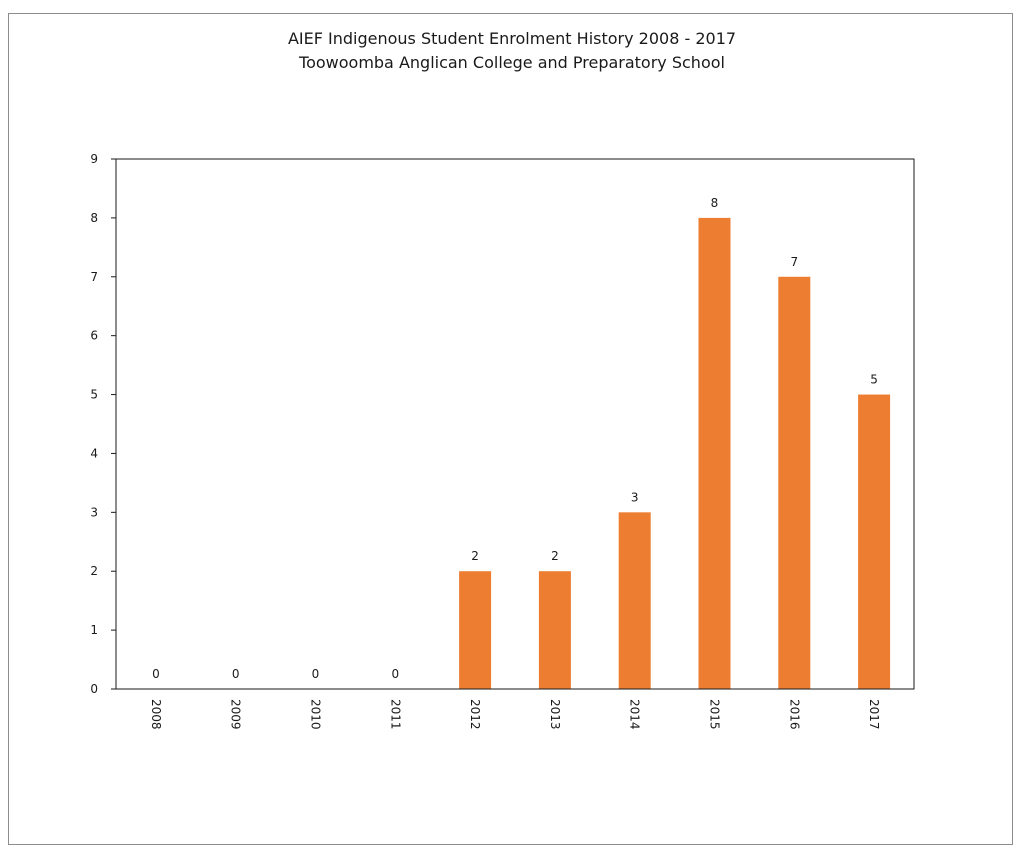 Image resolution: width=1024 pixels, height=857 pixels. Describe the element at coordinates (94, 218) in the screenshot. I see `y-tick-label: 8` at that location.